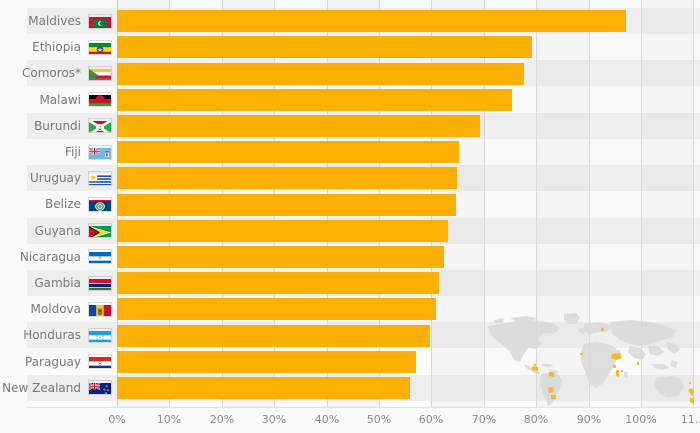  Describe the element at coordinates (55, 178) in the screenshot. I see `category-label: Uruguay` at that location.